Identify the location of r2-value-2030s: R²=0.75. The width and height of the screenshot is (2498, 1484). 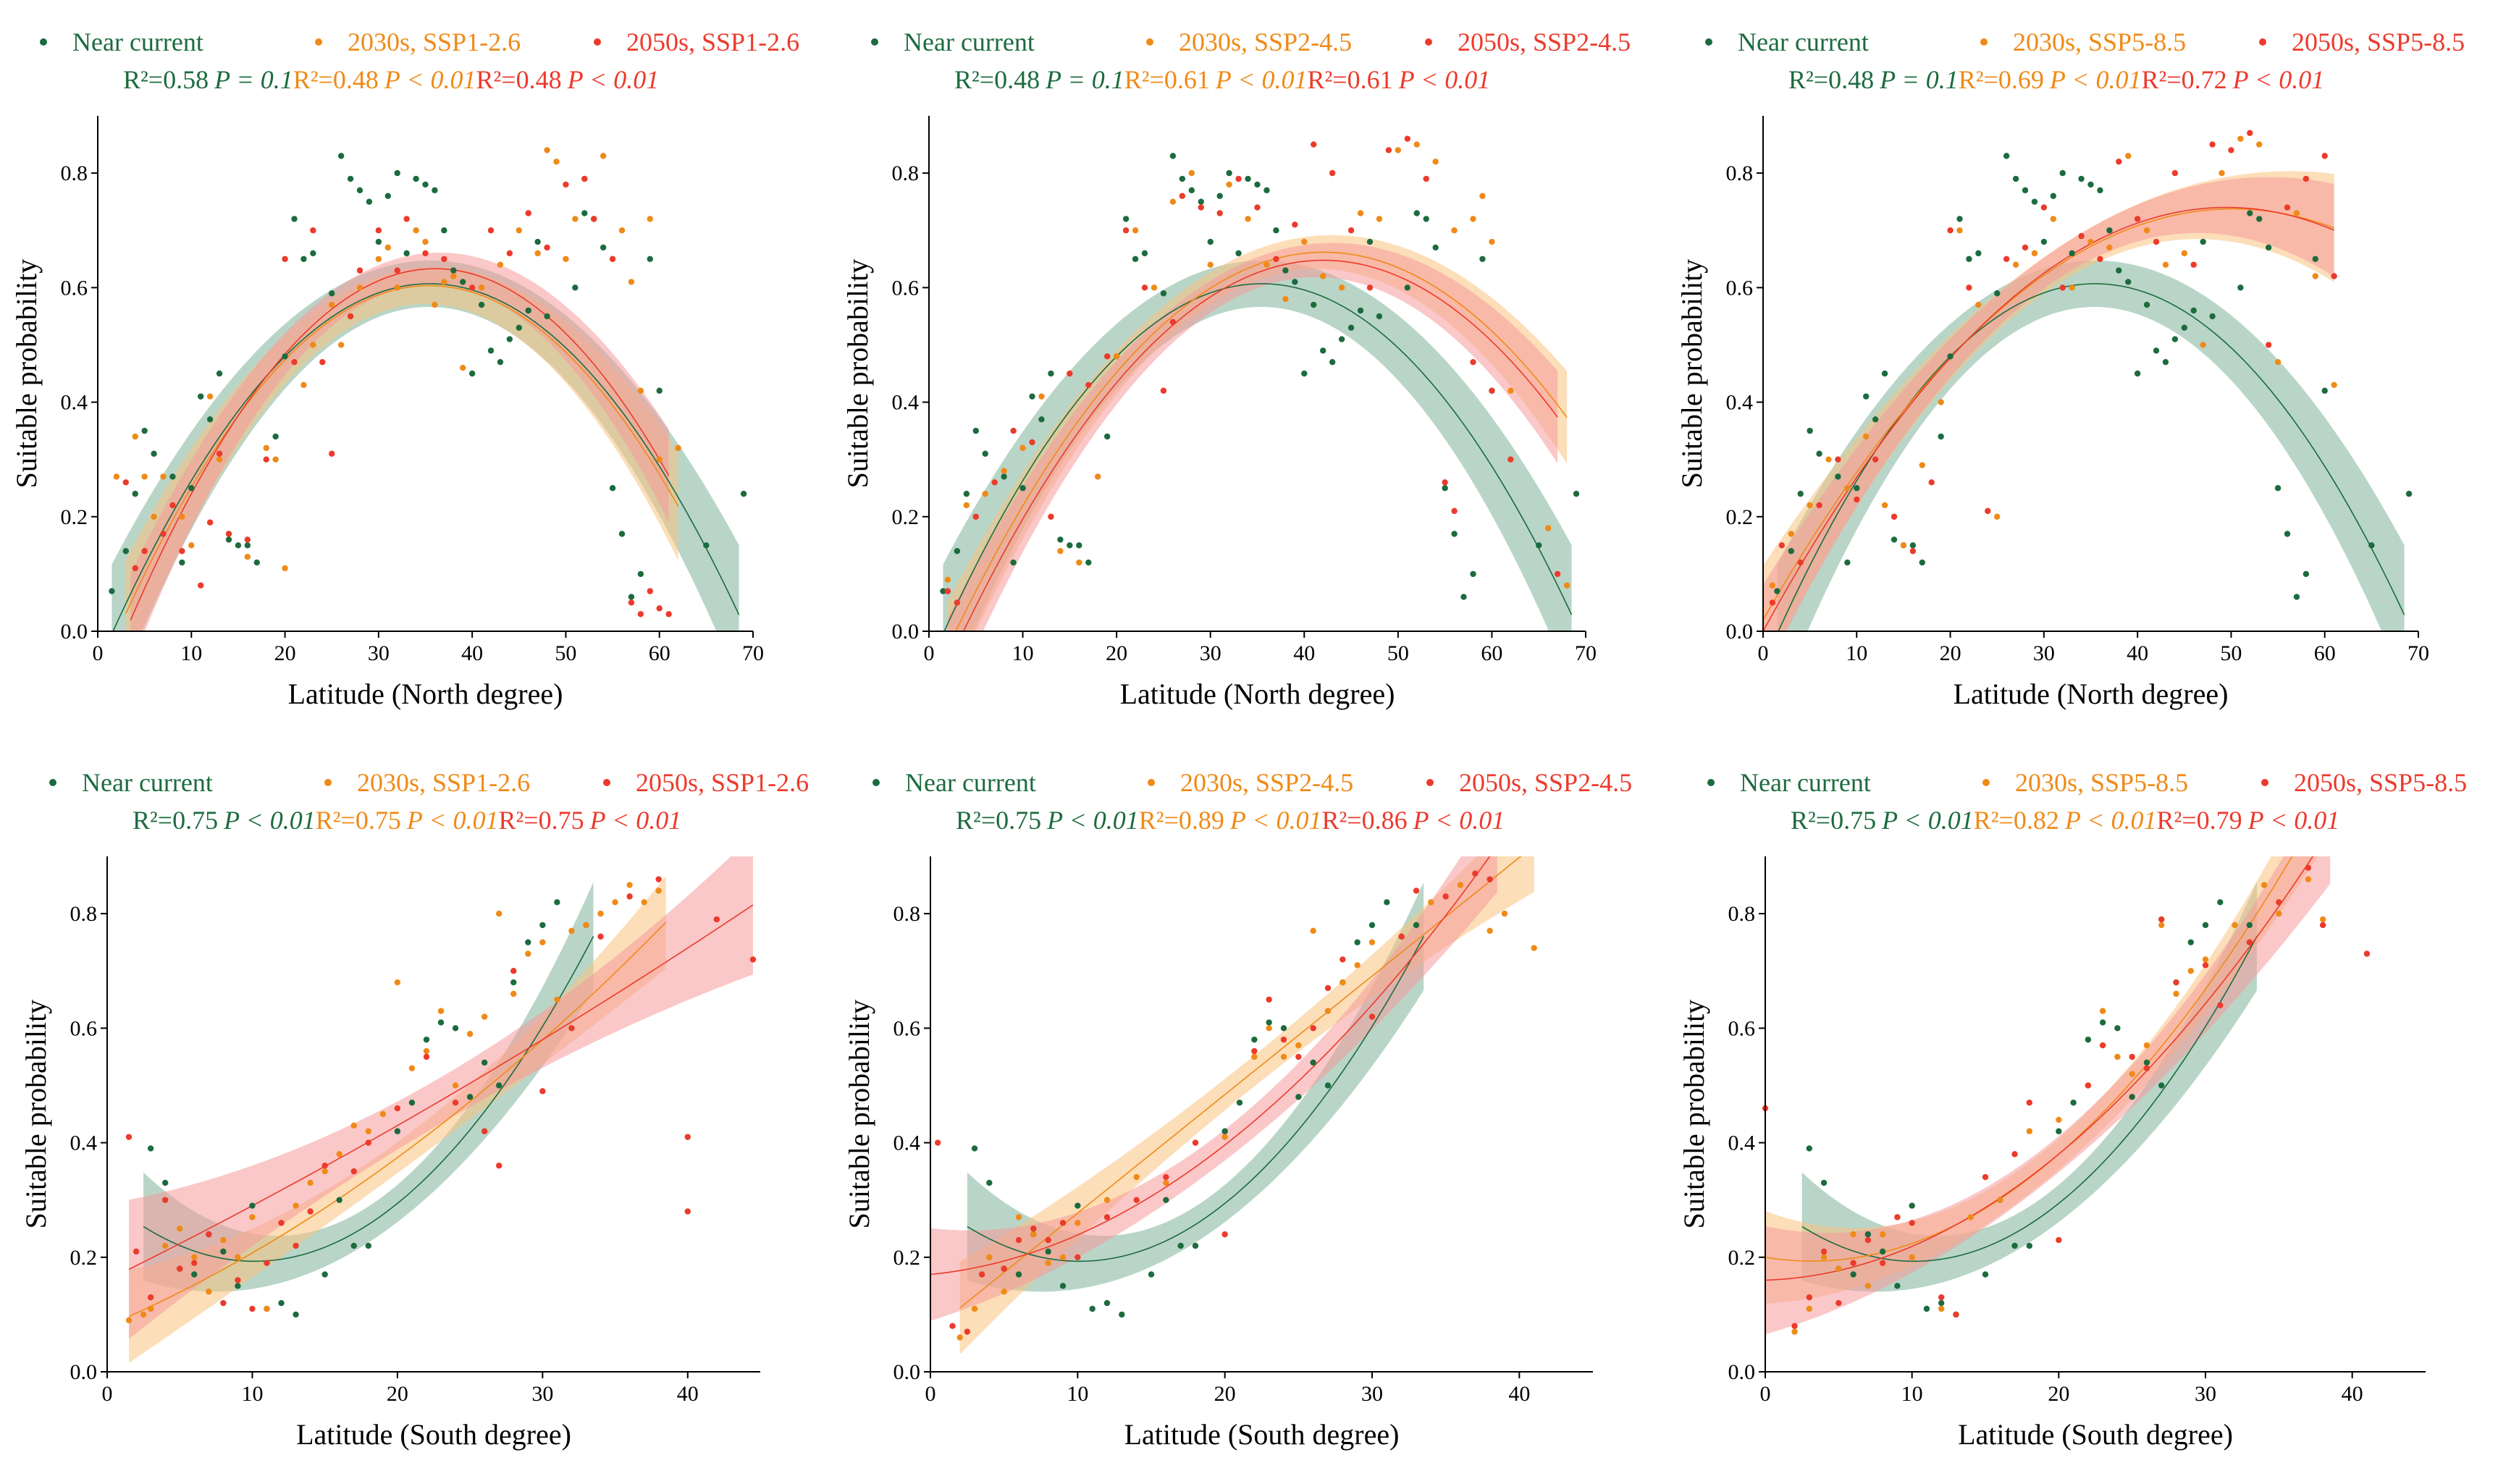
(358, 820).